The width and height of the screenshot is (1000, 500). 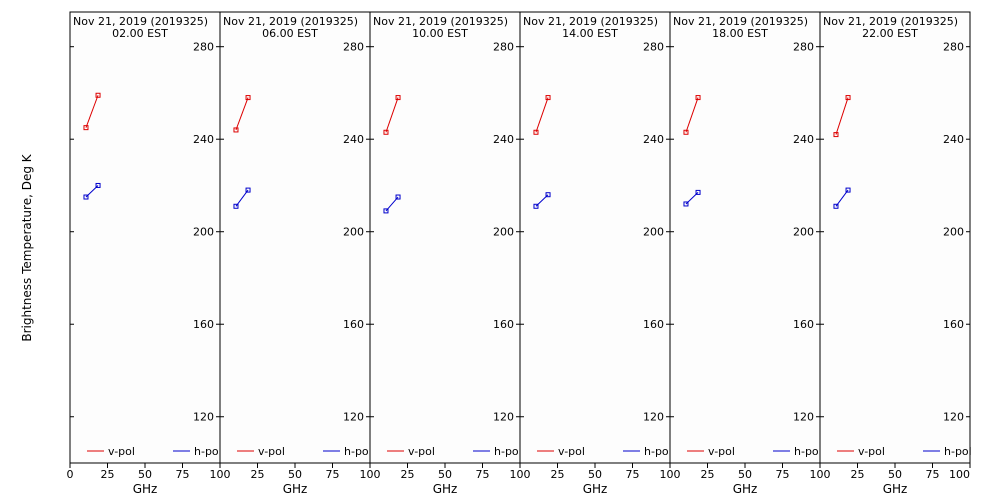 I want to click on panel-subtitle: 10.00 EST, so click(x=440, y=33).